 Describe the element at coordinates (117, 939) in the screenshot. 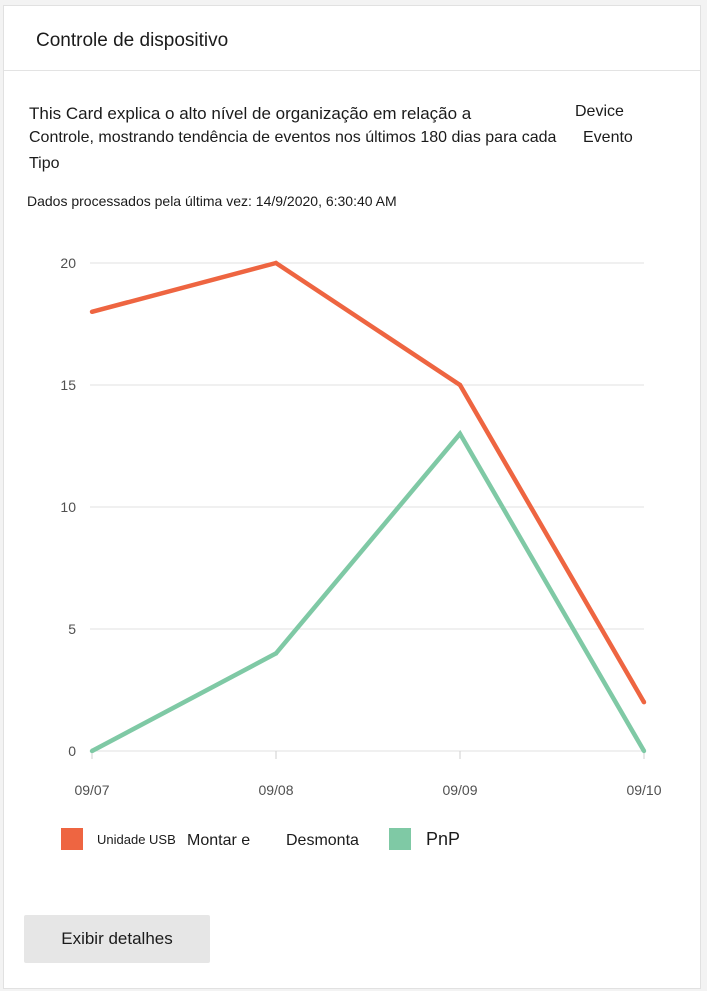

I see `view-details-button: Exibir detalhes` at that location.